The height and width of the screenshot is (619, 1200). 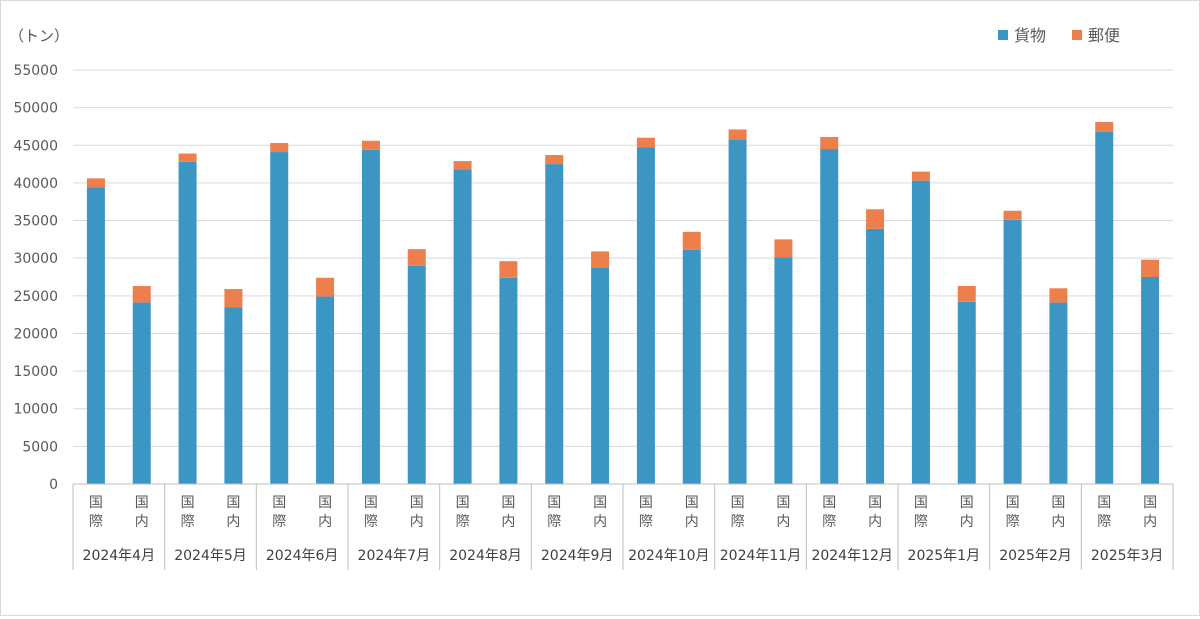 I want to click on x-month-label: 2025年3月, so click(x=1127, y=556).